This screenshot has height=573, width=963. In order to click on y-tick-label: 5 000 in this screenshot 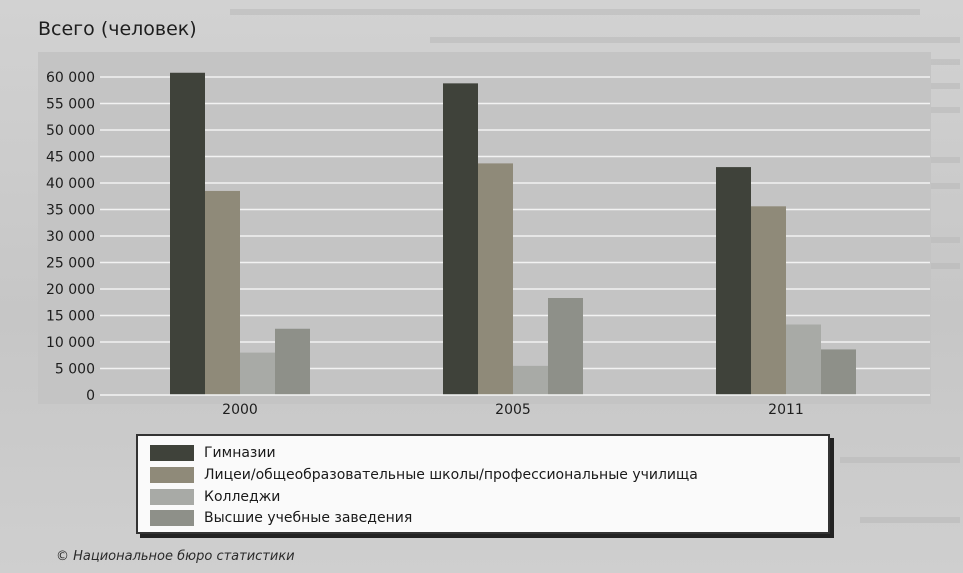, I will do `click(75, 370)`.